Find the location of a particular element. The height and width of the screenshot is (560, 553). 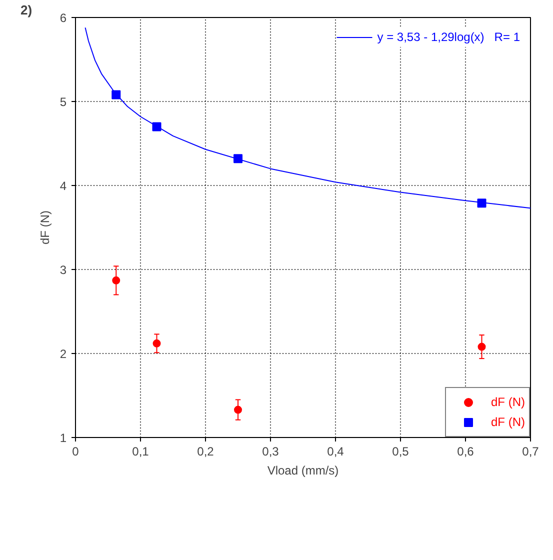

x-tick-label: 0,1 is located at coordinates (141, 451).